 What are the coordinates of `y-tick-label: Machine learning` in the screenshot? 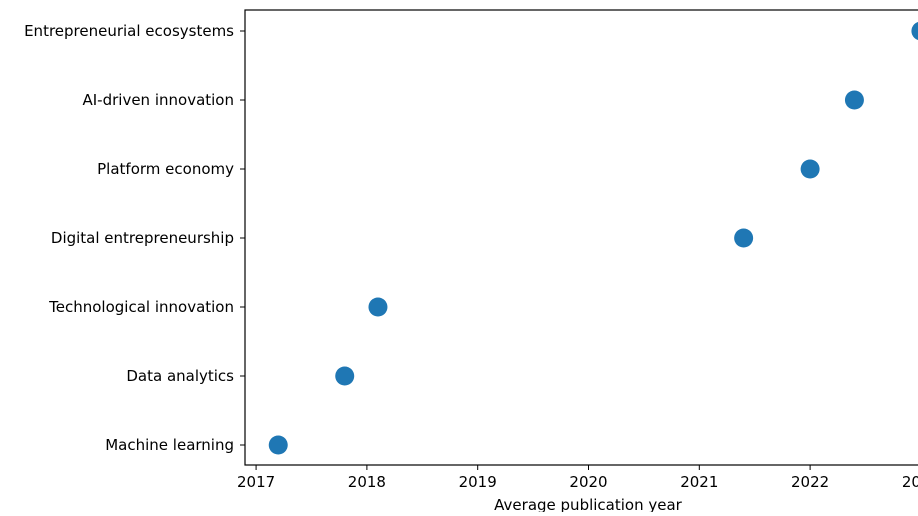 It's located at (169, 445).